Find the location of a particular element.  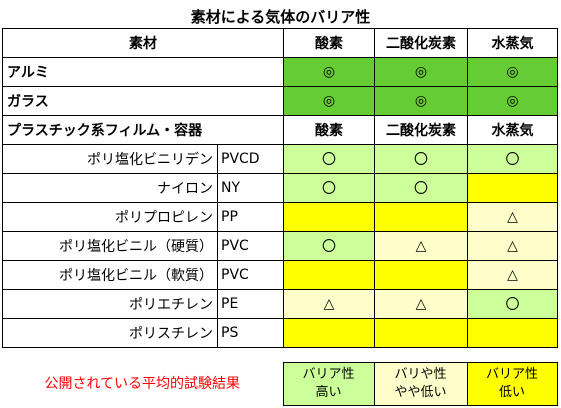

header-row: 素材 酸素 二酸化炭素 水蒸気 is located at coordinates (280, 43).